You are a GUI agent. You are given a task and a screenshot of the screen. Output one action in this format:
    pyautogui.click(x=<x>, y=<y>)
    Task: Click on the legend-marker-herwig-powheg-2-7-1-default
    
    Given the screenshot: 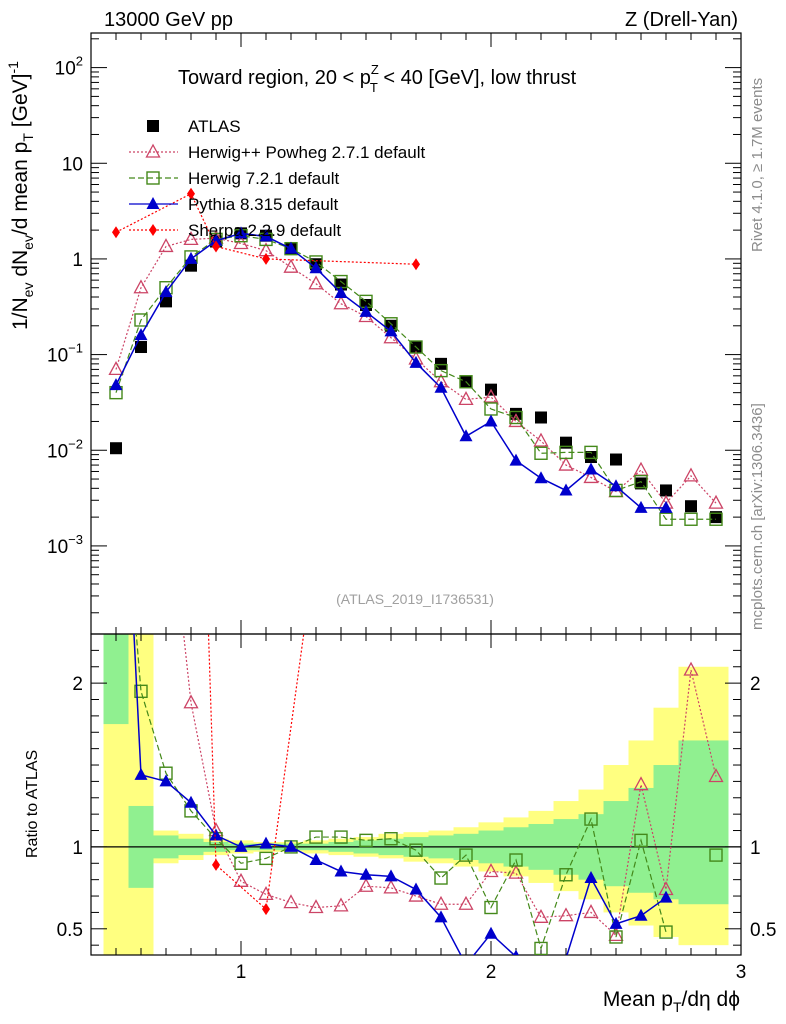 What is the action you would take?
    pyautogui.click(x=153, y=150)
    